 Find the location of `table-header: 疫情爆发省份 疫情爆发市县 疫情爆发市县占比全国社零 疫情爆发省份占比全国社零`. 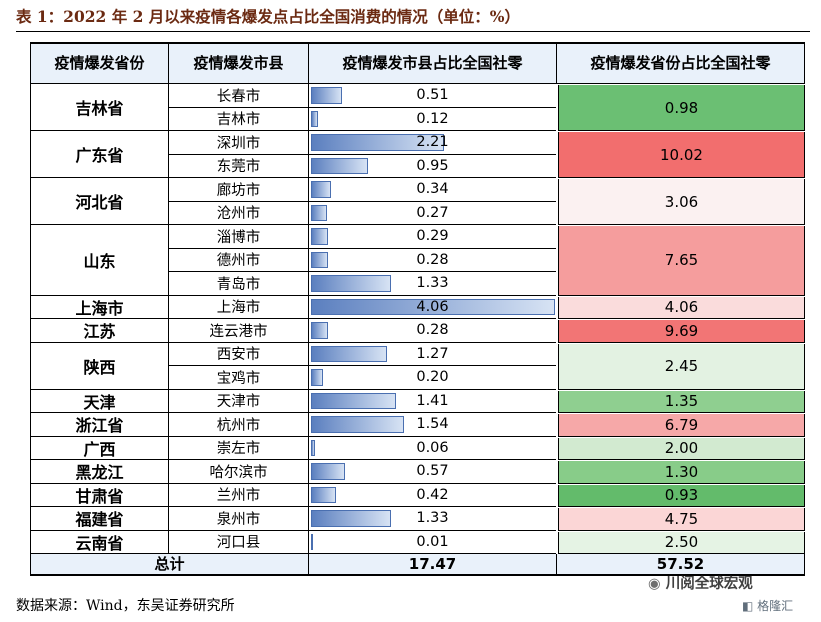

table-header: 疫情爆发省份 疫情爆发市县 疫情爆发市县占比全国社零 疫情爆发省份占比全国社零 is located at coordinates (417, 63).